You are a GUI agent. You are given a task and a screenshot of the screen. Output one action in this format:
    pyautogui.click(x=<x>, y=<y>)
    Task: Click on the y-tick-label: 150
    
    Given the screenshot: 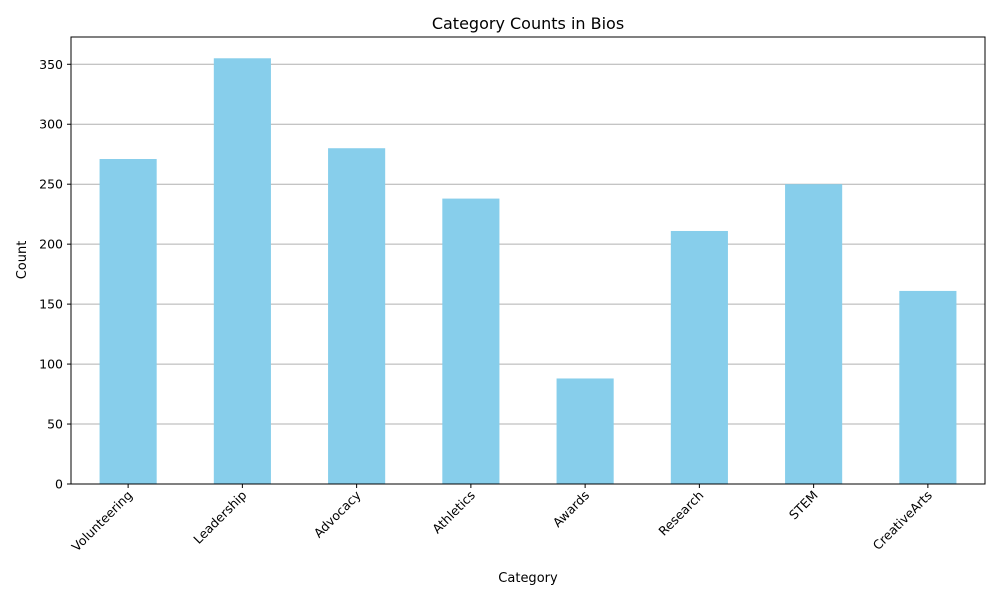 What is the action you would take?
    pyautogui.click(x=51, y=304)
    